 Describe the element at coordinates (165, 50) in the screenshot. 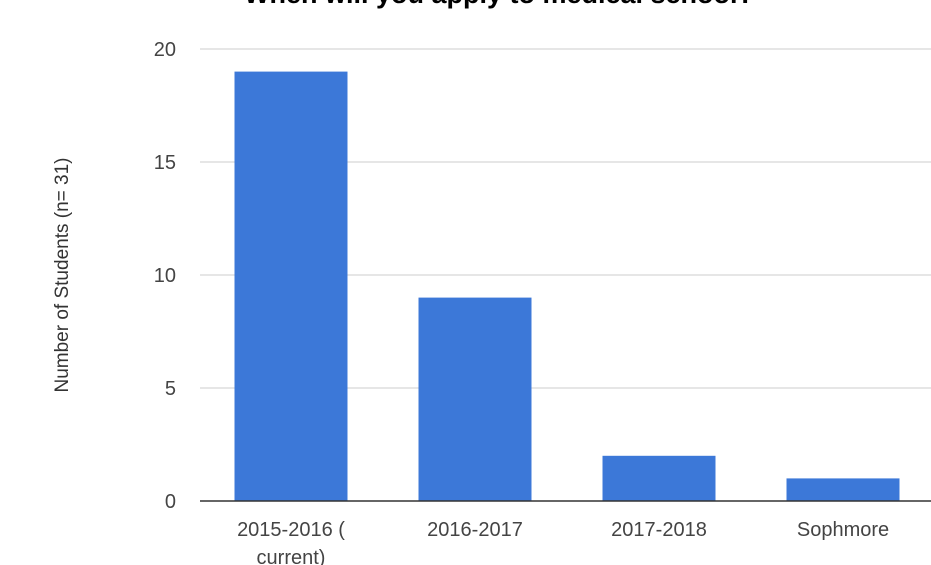

I see `y-tick-label-20: 20` at that location.